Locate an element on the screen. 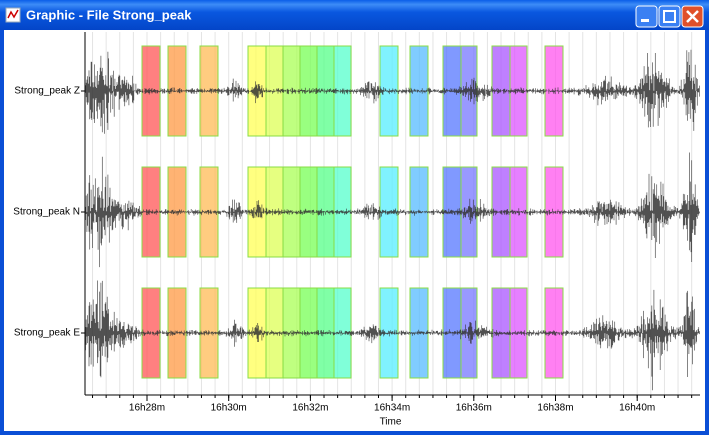 This screenshot has width=709, height=440. close-button is located at coordinates (692, 16).